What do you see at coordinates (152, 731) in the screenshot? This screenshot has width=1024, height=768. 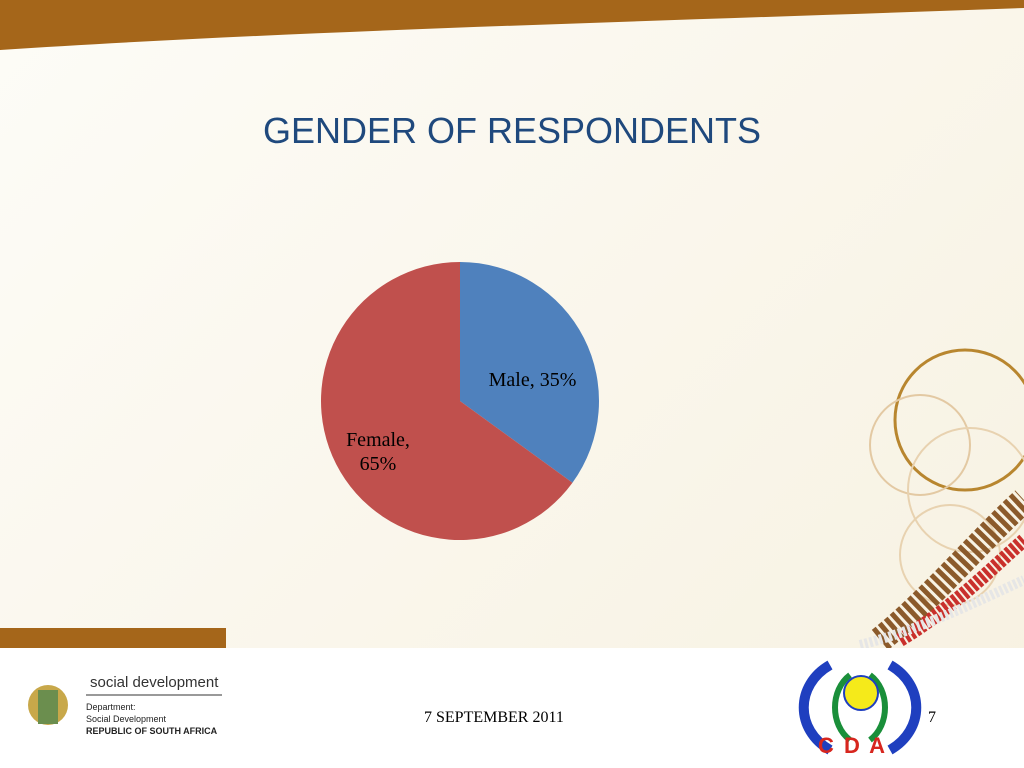 I see `department-line: REPUBLIC OF SOUTH AFRICA` at bounding box center [152, 731].